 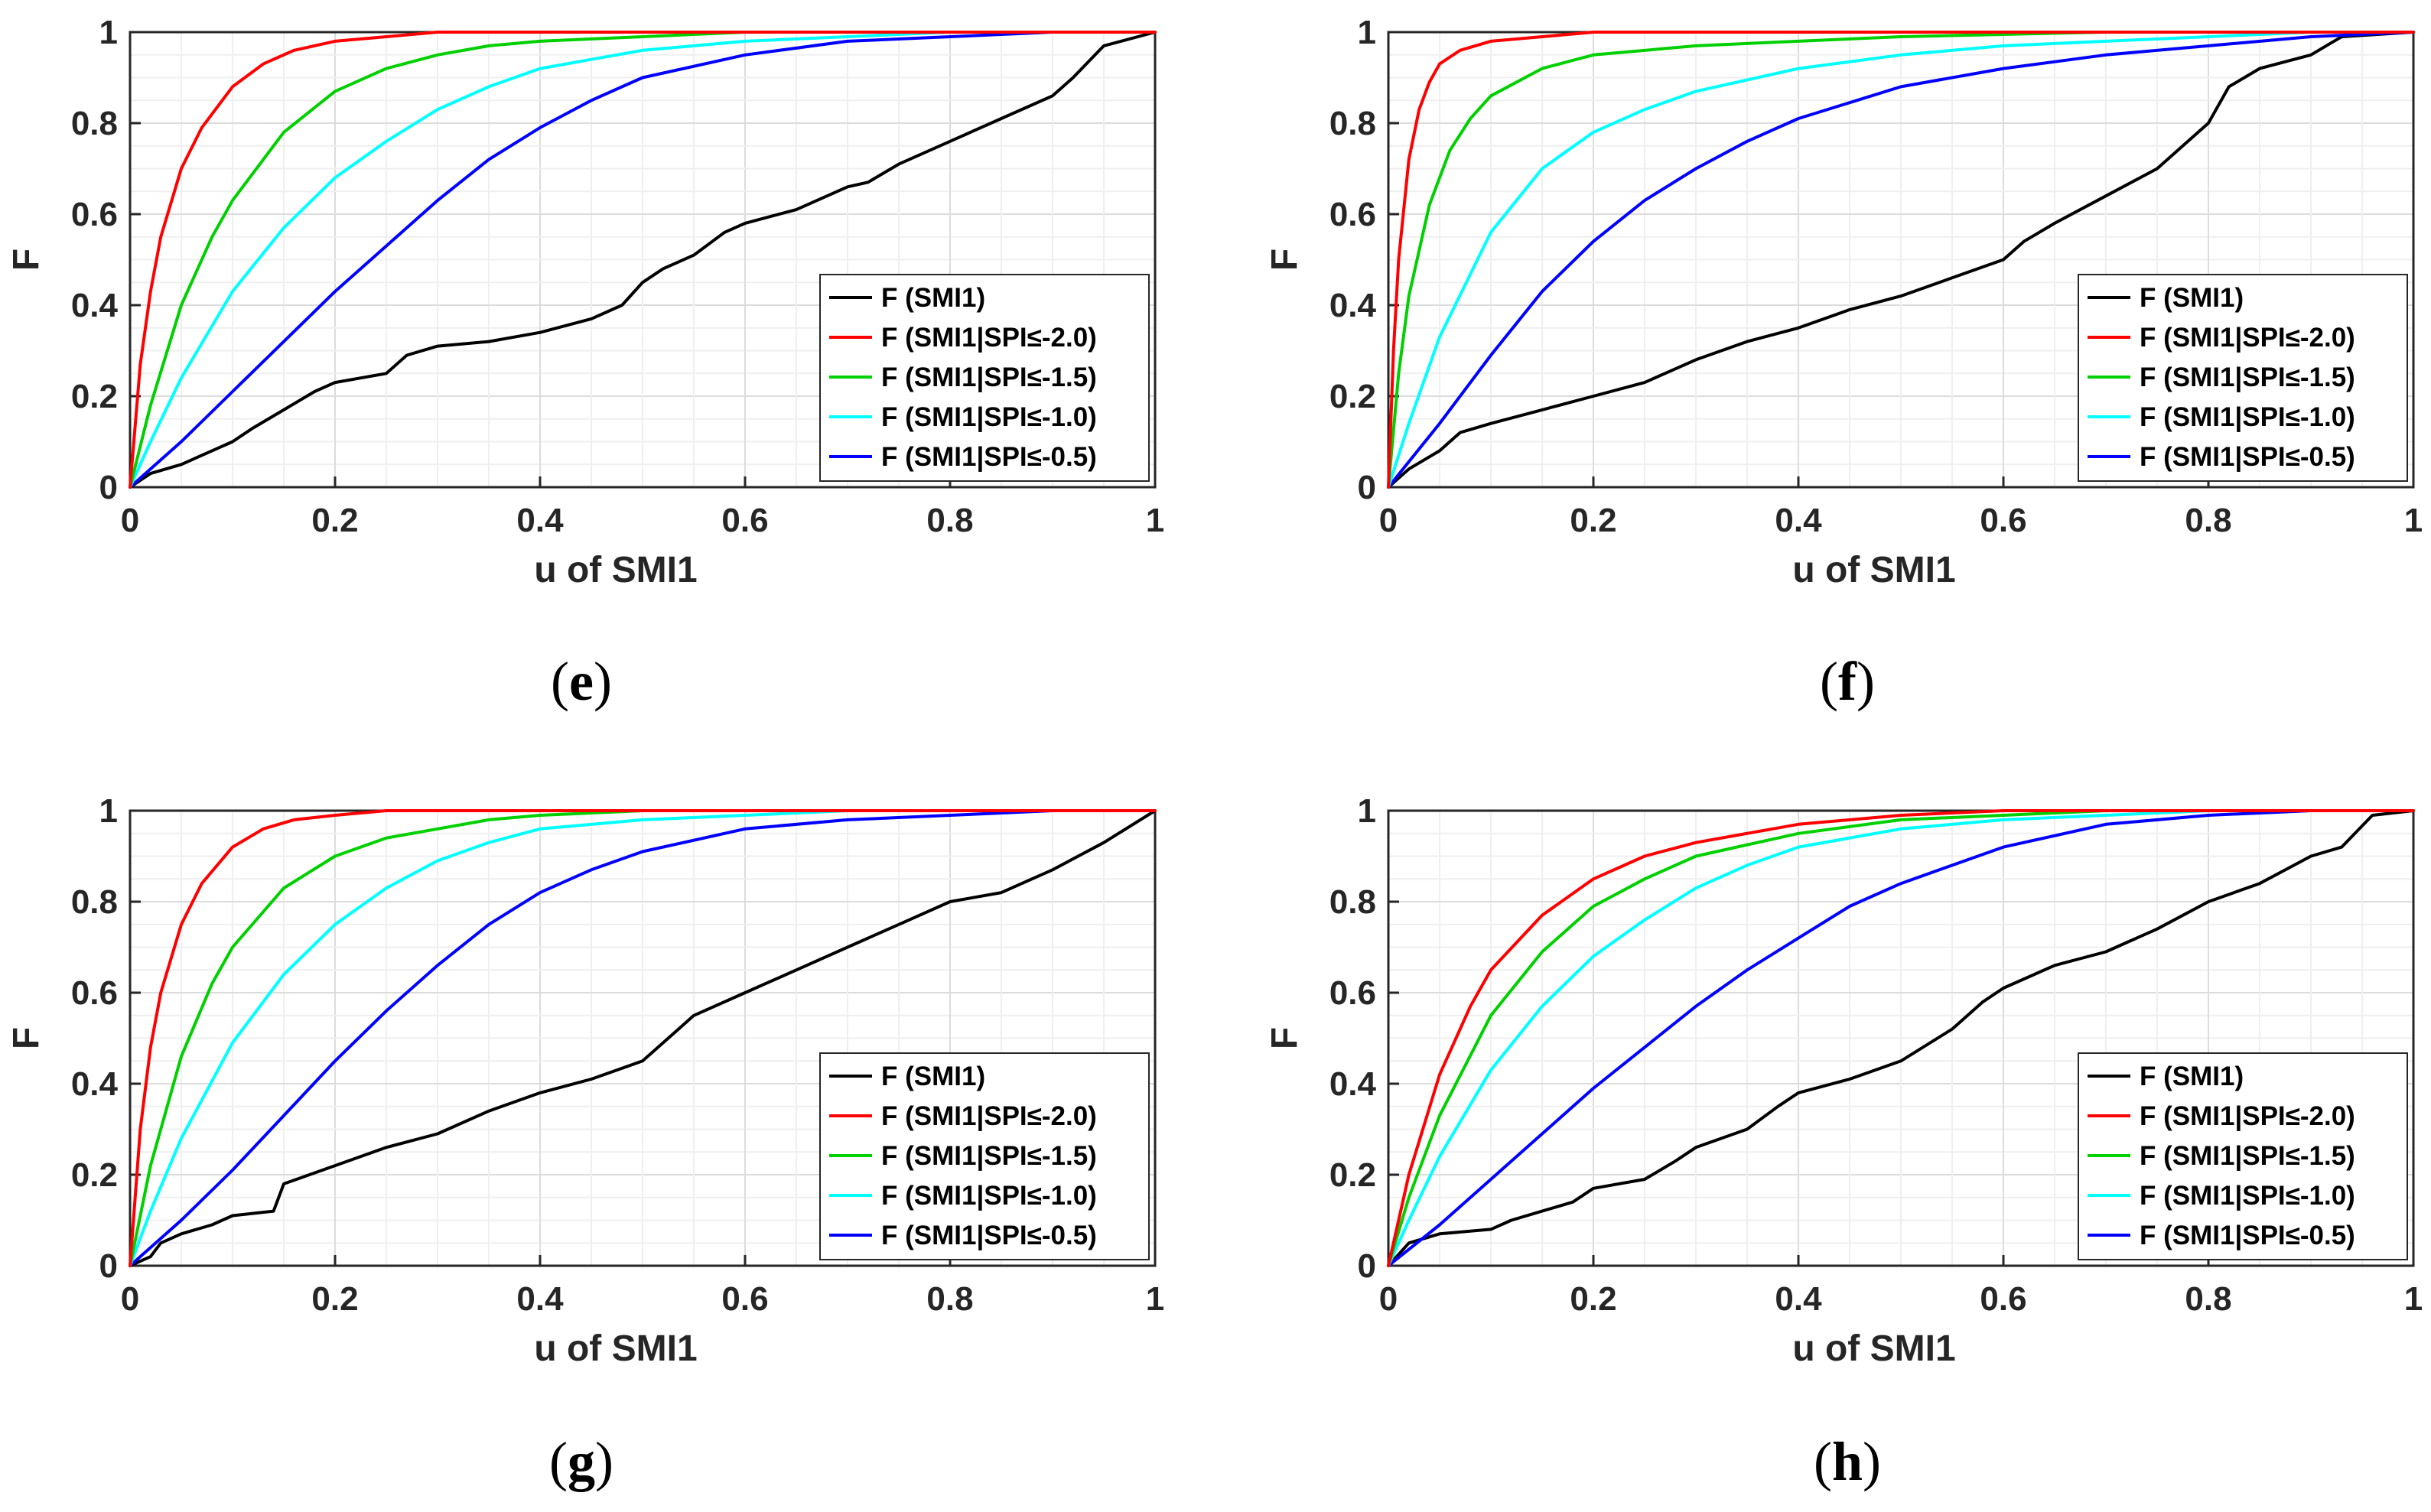 I want to click on grid, so click(x=1901, y=1038).